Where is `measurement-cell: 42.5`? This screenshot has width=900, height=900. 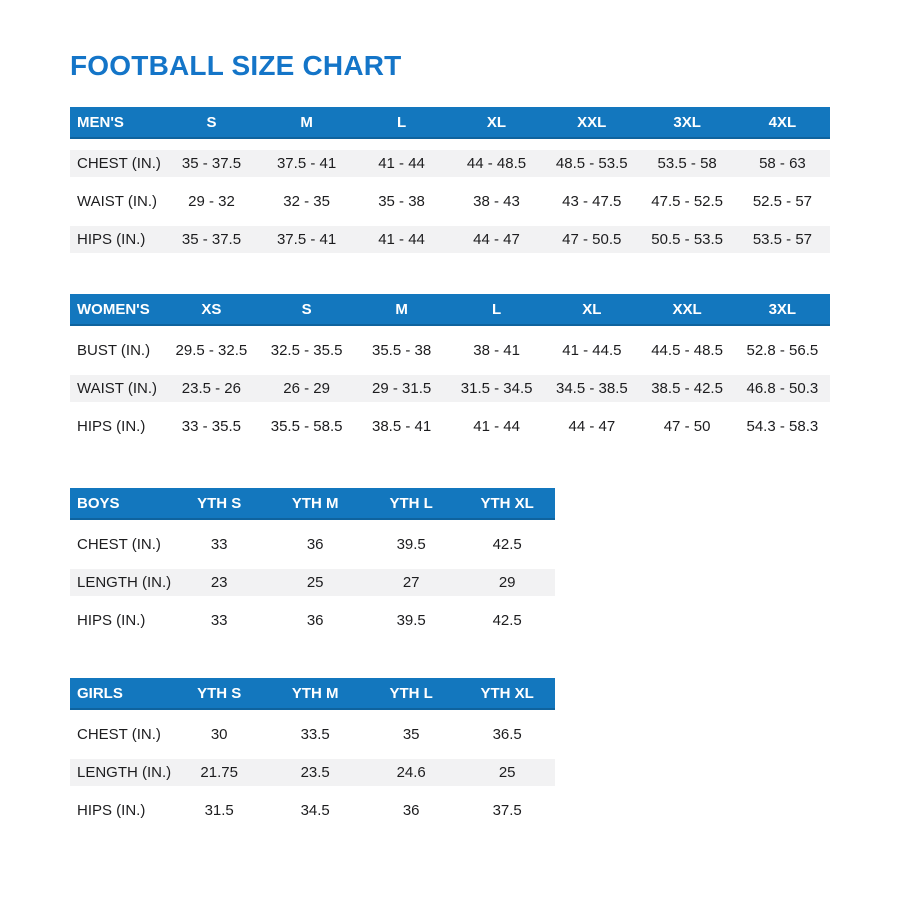 measurement-cell: 42.5 is located at coordinates (507, 544).